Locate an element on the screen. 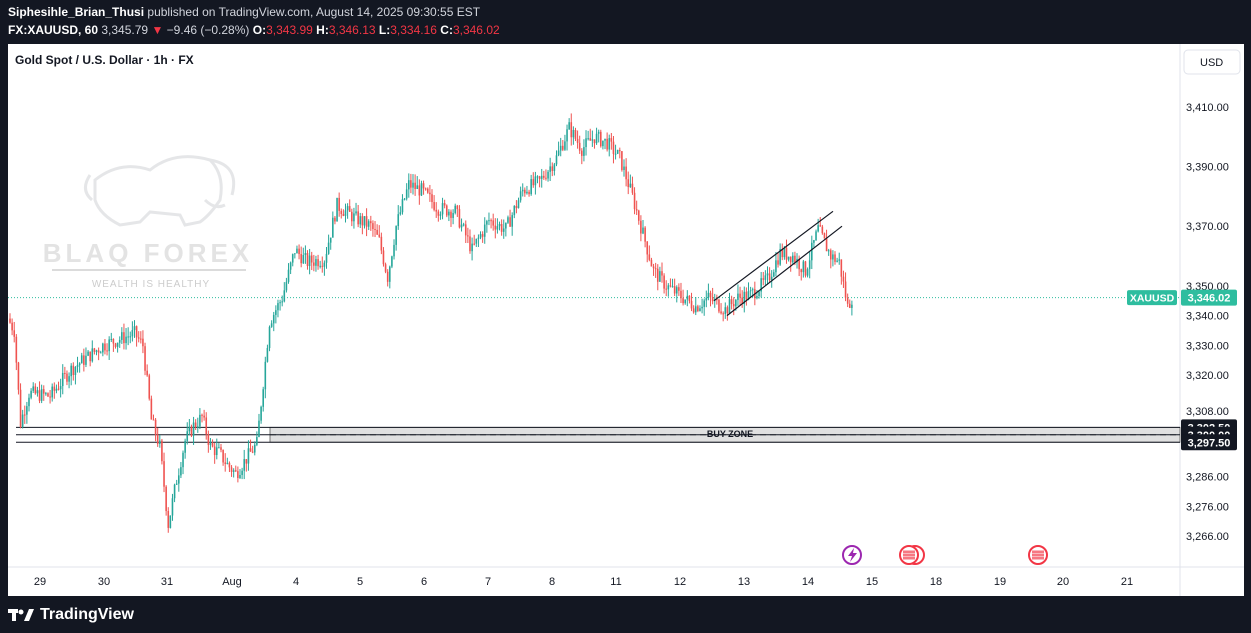 The height and width of the screenshot is (633, 1251). x-tick-label: 13 is located at coordinates (744, 582).